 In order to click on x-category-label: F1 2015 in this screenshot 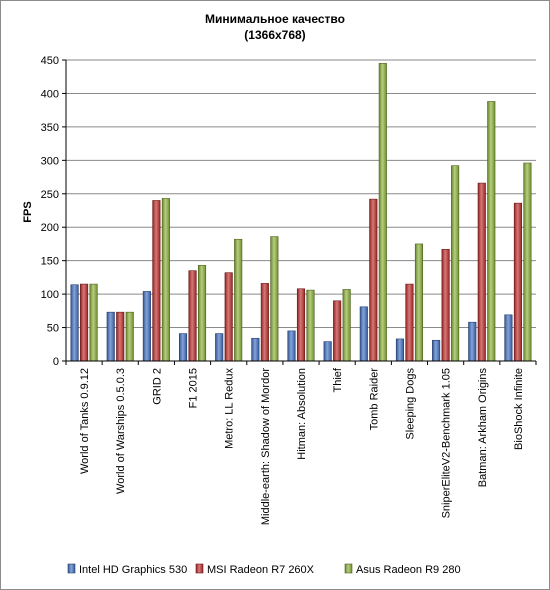, I will do `click(194, 388)`.